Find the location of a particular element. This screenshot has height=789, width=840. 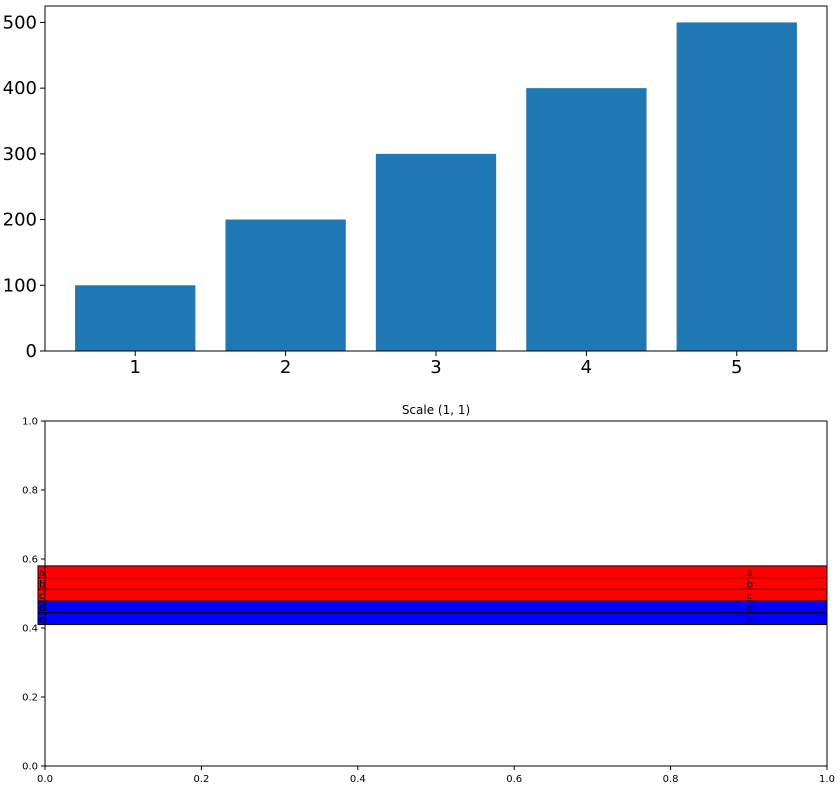

table-cell-right: c is located at coordinates (750, 596).